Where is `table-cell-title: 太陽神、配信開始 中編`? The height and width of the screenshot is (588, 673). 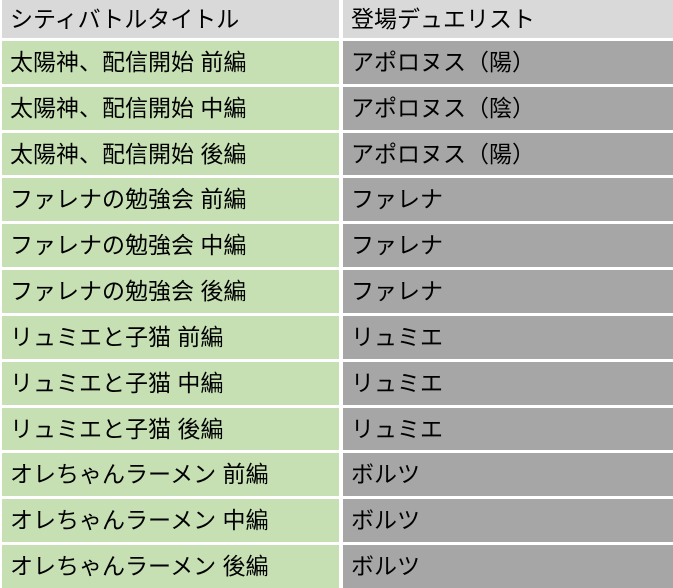
table-cell-title: 太陽神、配信開始 中編 is located at coordinates (170, 108).